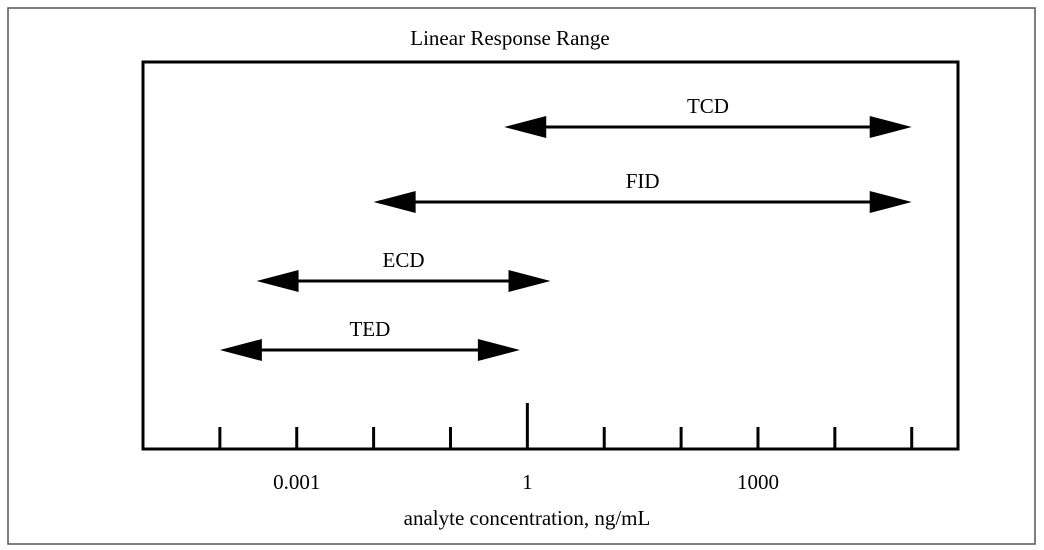  What do you see at coordinates (643, 181) in the screenshot?
I see `range-label: FID` at bounding box center [643, 181].